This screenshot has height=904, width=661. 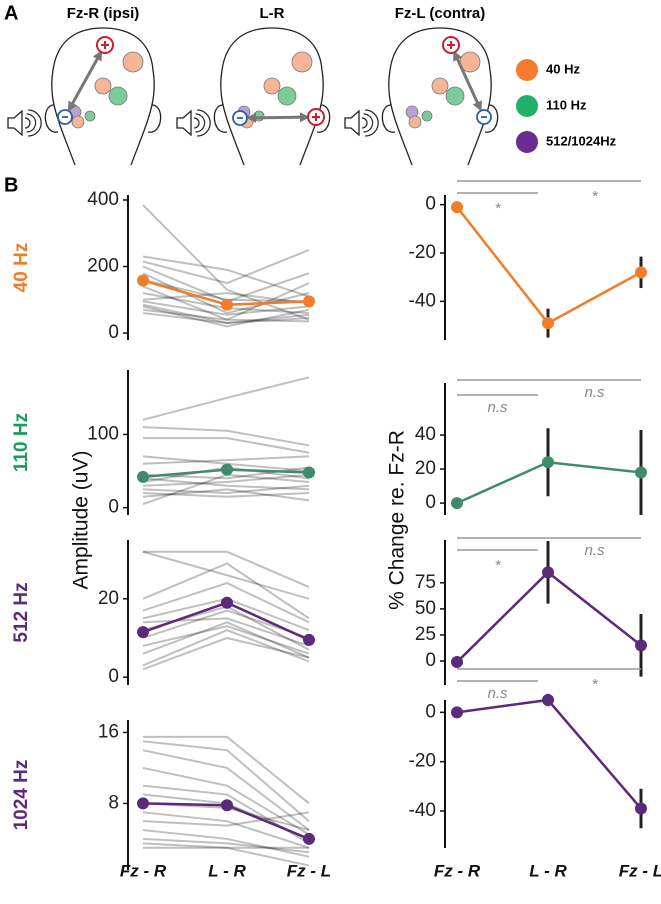 What do you see at coordinates (440, 13) in the screenshot?
I see `head-title: Fz-L (contra)` at bounding box center [440, 13].